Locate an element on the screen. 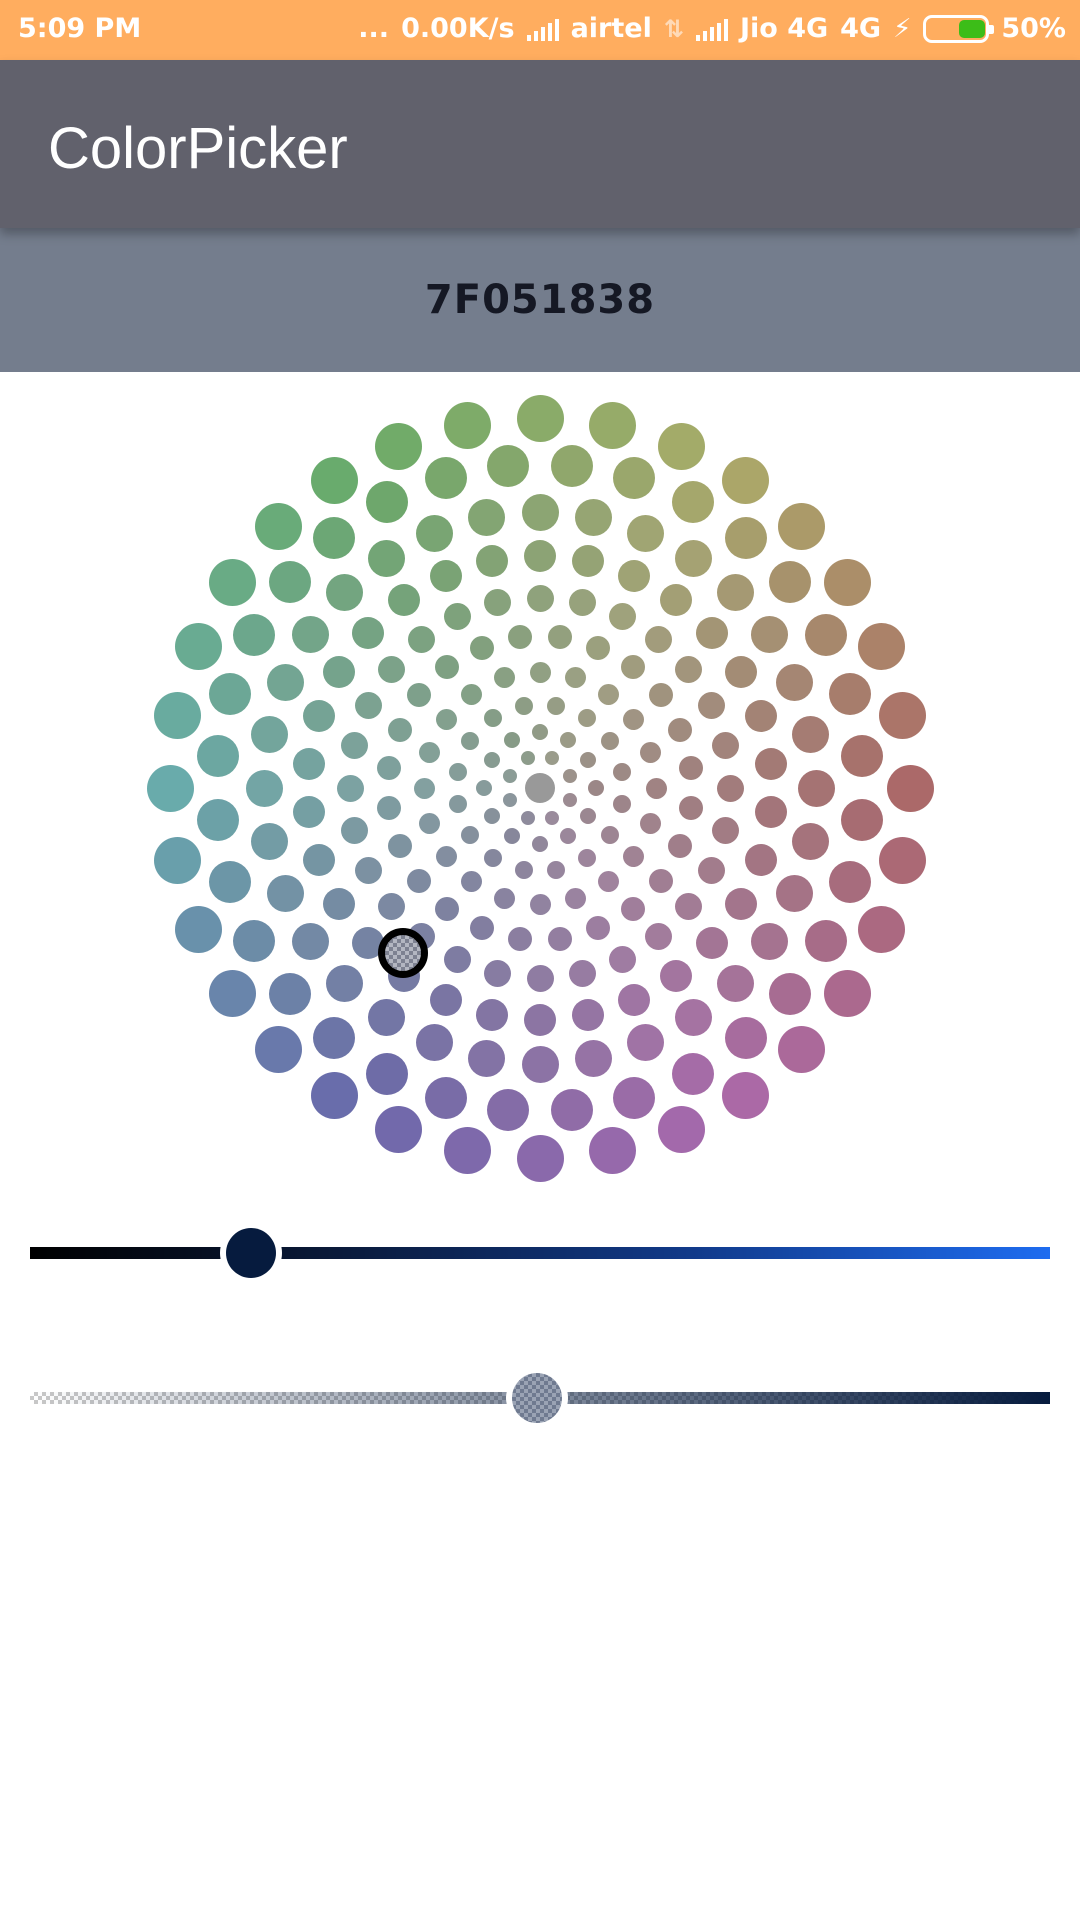 The width and height of the screenshot is (1080, 1920). lightness-track is located at coordinates (540, 1253).